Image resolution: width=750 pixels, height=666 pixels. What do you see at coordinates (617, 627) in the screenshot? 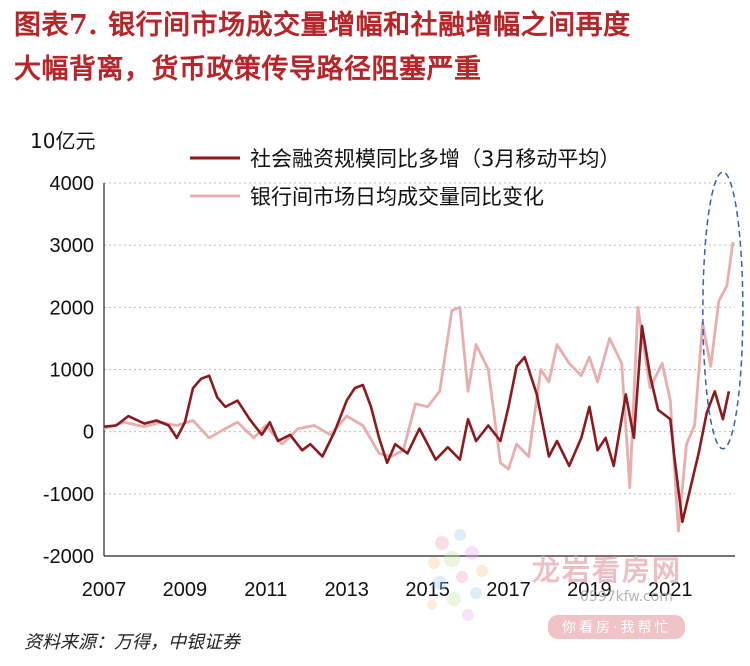
I see `watermark-slogan: 你看房·我帮忙` at bounding box center [617, 627].